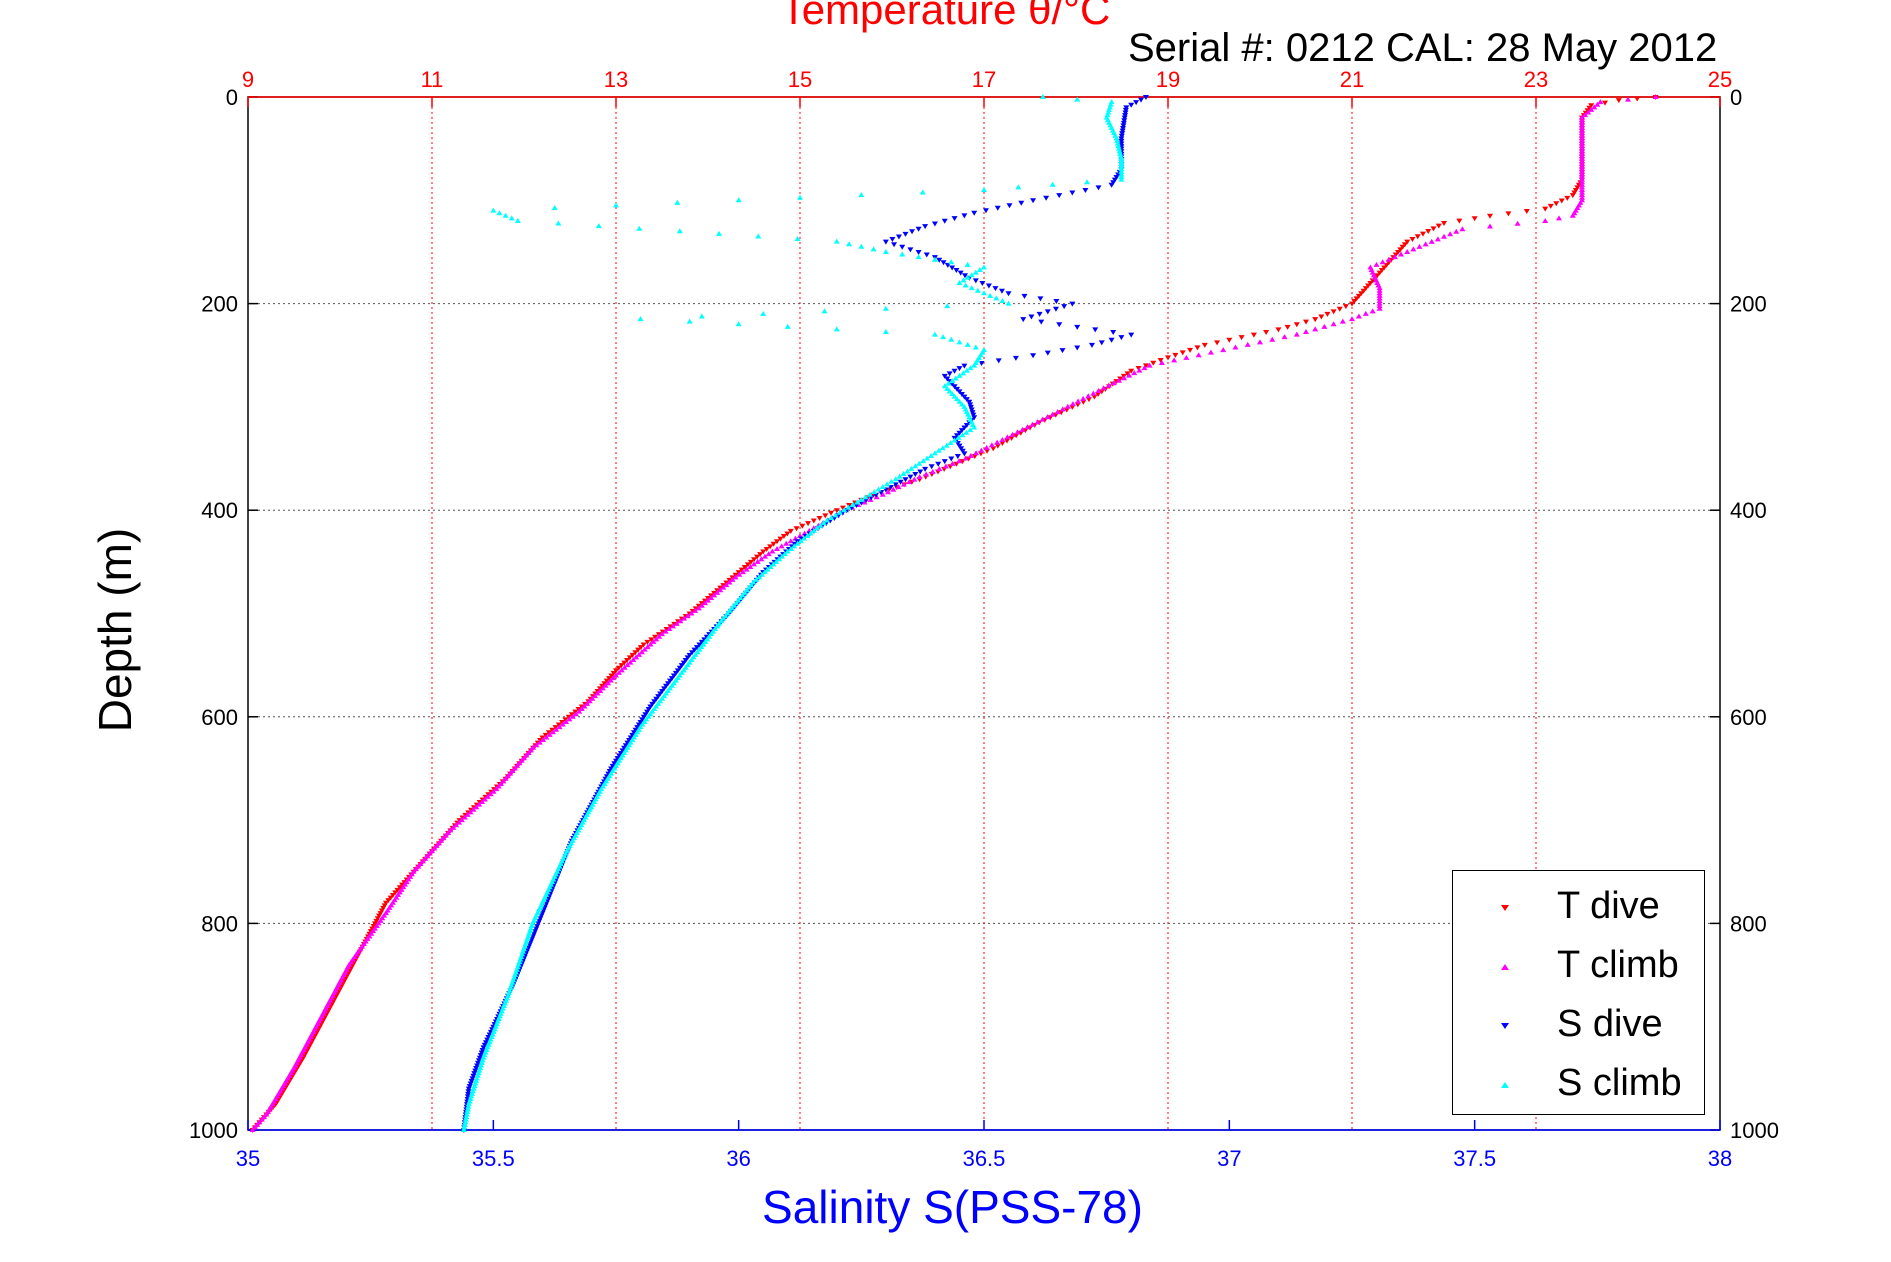 The height and width of the screenshot is (1262, 1891). I want to click on legend-marker-s-dive, so click(1505, 1026).